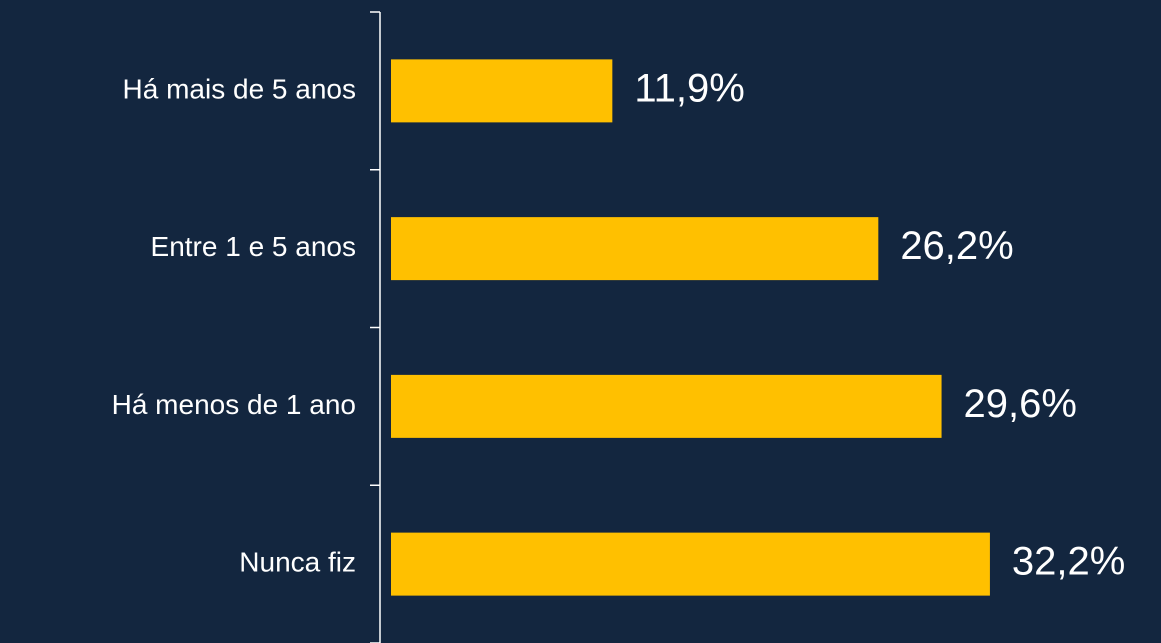 The width and height of the screenshot is (1161, 643). What do you see at coordinates (1068, 562) in the screenshot?
I see `value-label: 32,2%` at bounding box center [1068, 562].